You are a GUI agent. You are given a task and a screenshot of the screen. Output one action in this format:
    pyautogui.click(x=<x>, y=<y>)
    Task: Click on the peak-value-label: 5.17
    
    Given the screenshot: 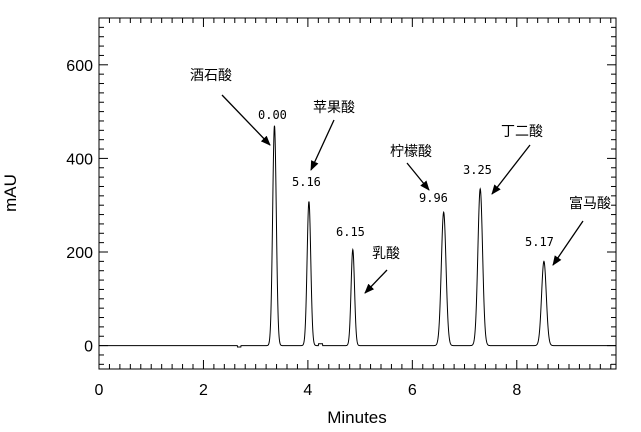 What is the action you would take?
    pyautogui.click(x=539, y=242)
    